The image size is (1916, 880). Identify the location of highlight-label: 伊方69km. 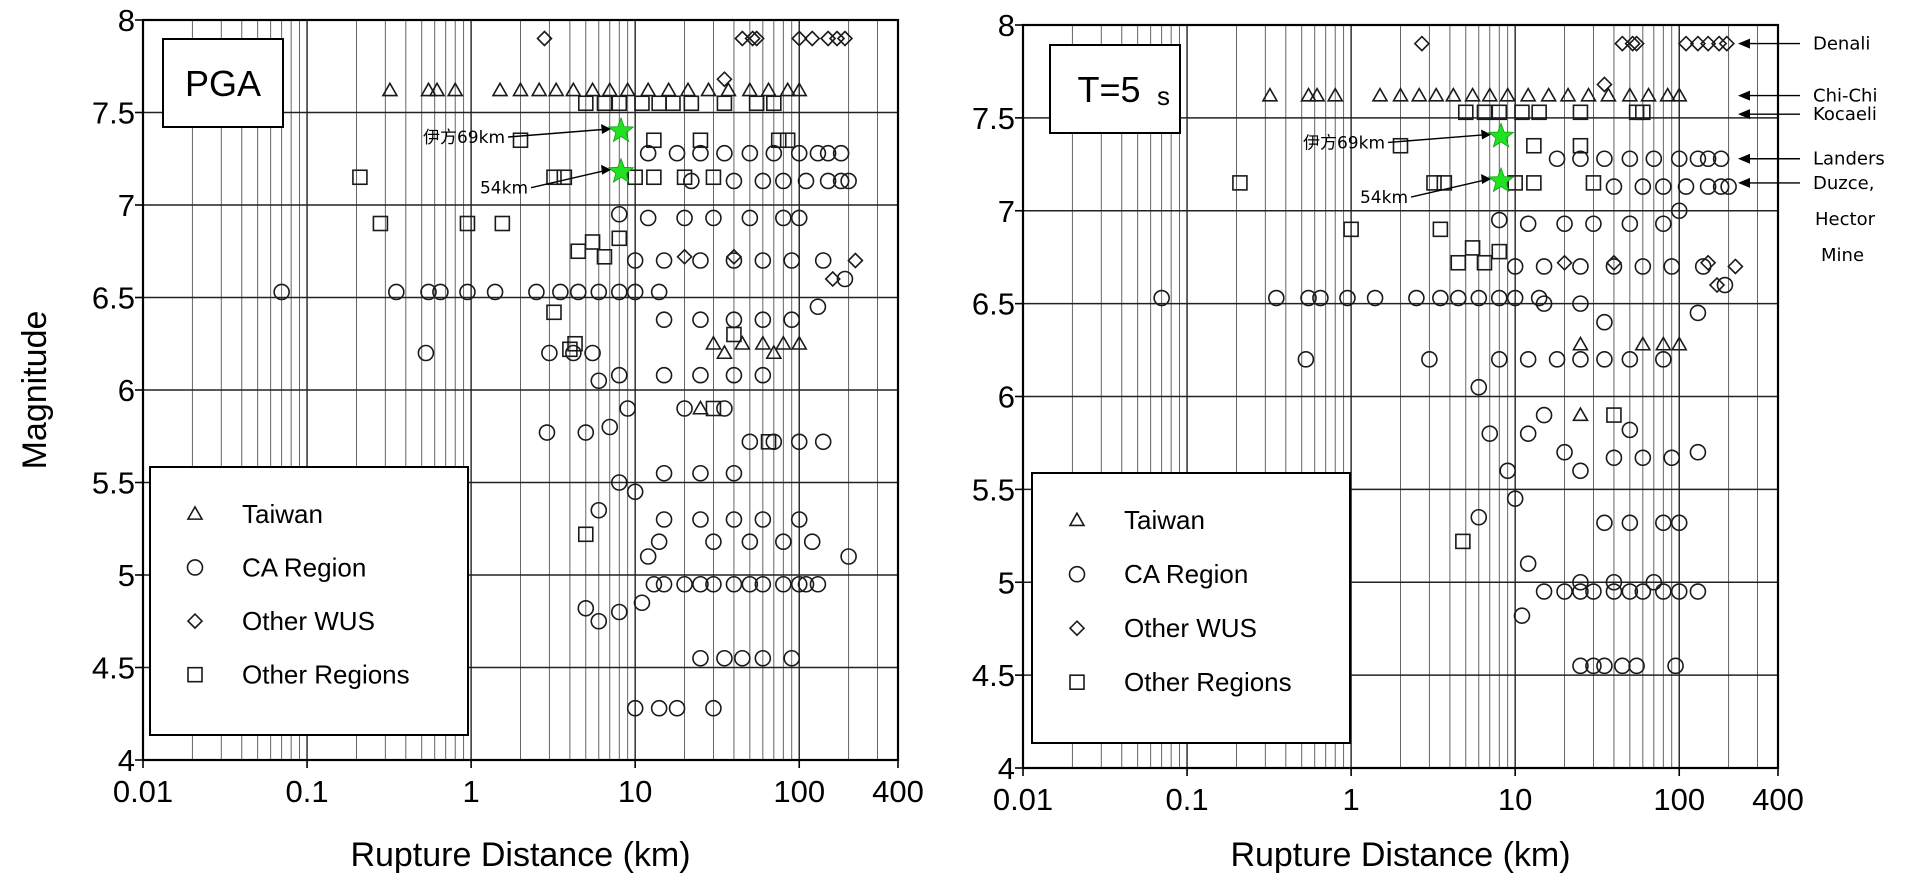
(464, 138).